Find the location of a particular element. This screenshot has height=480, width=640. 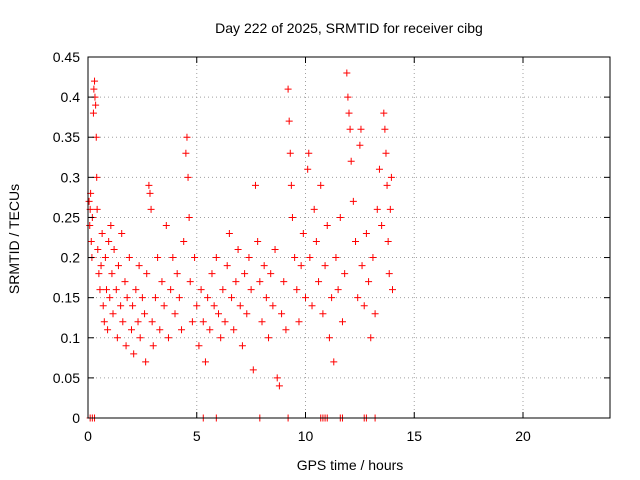

y-tick-label: 0.45 is located at coordinates (66, 57).